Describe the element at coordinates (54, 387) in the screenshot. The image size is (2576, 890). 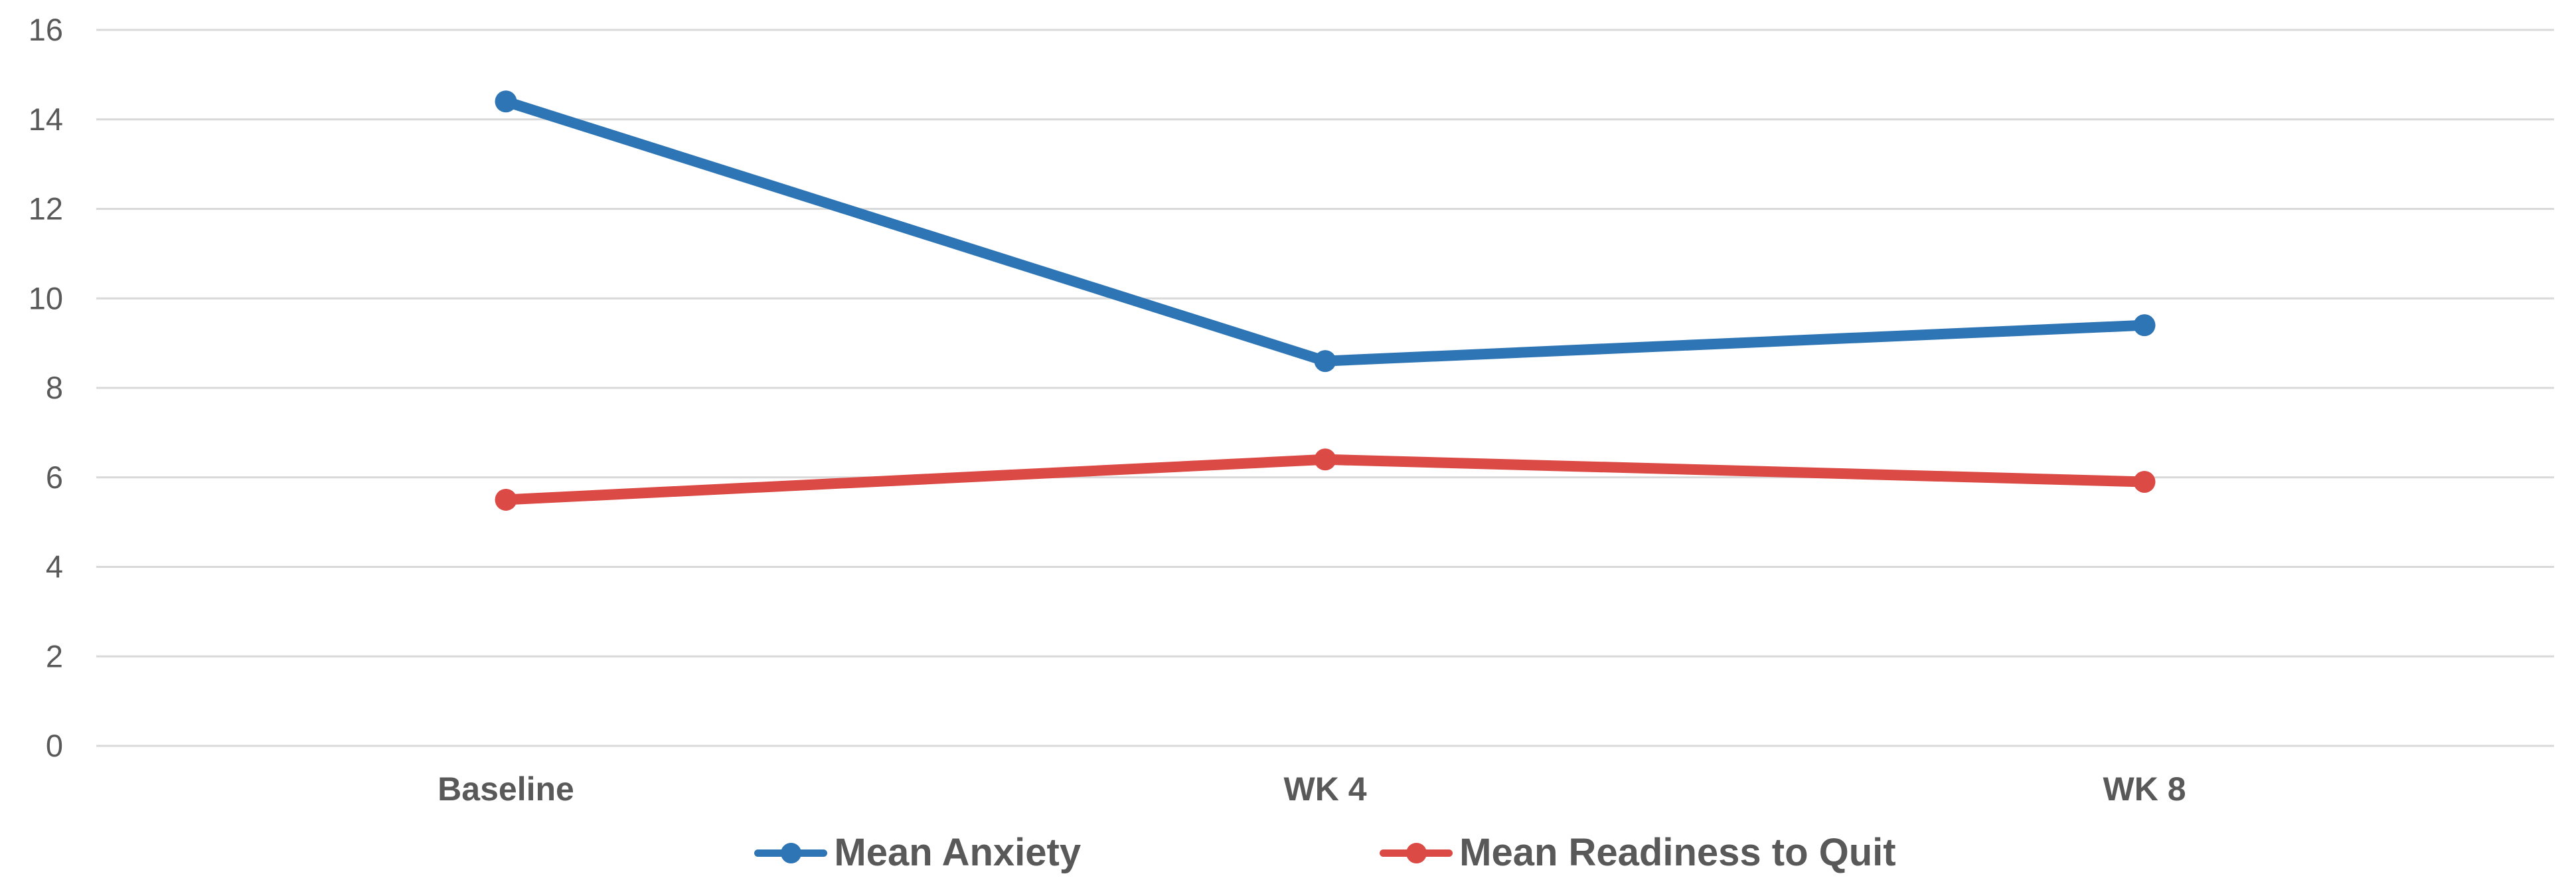
I see `y-tick-label: 8` at that location.